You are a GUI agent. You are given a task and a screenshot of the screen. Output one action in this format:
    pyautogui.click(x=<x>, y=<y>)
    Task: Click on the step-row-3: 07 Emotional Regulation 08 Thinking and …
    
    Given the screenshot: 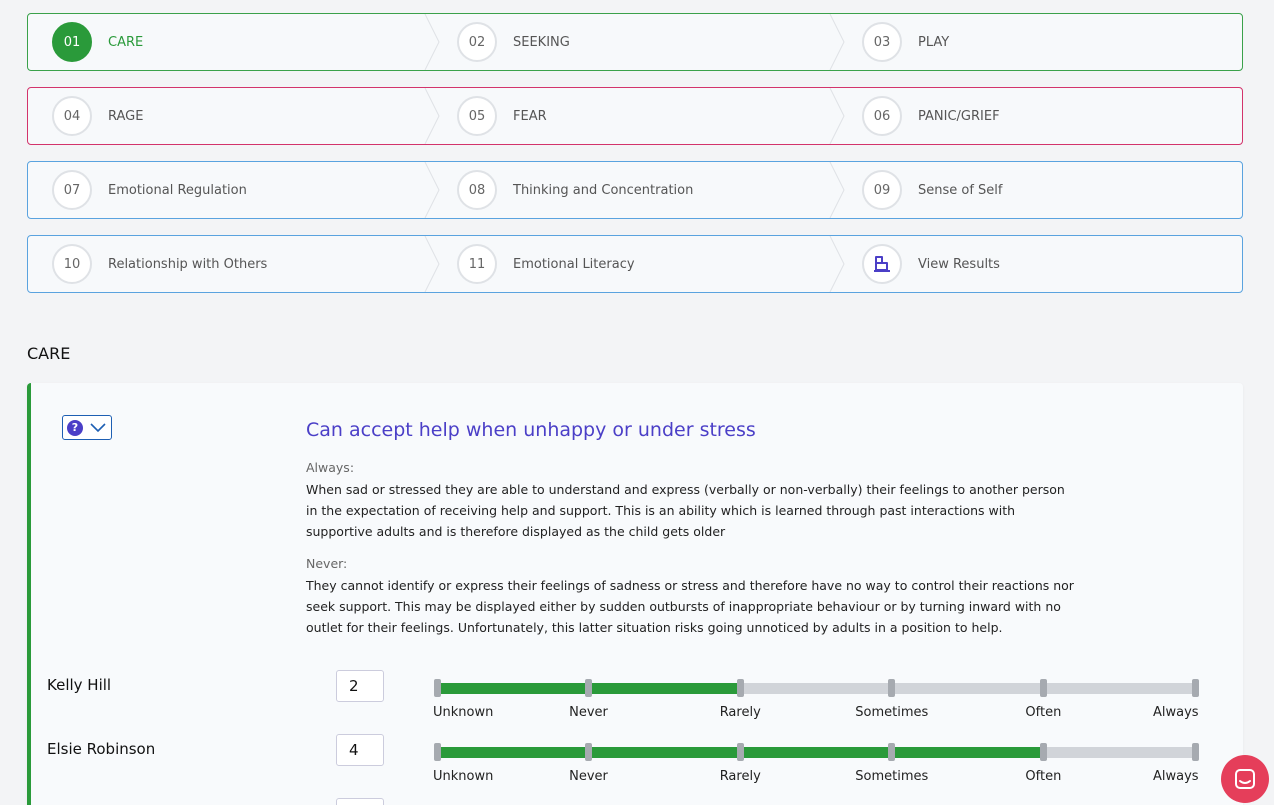 What is the action you would take?
    pyautogui.click(x=635, y=190)
    